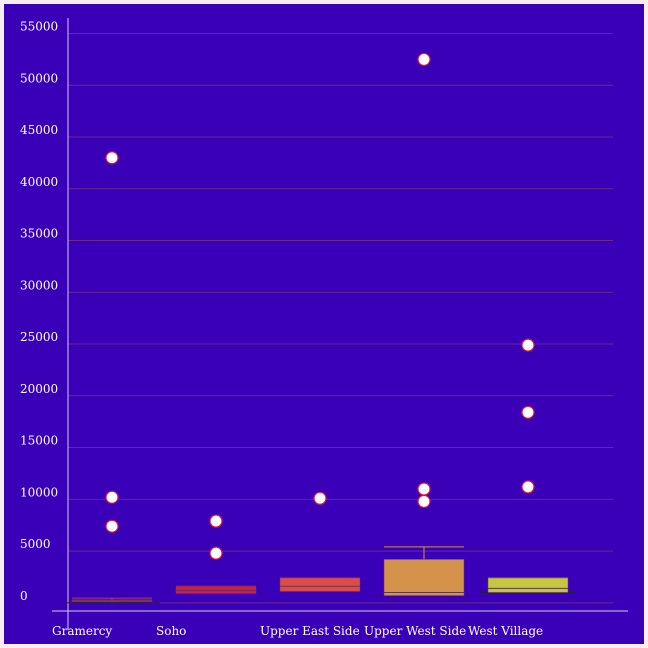 Image resolution: width=648 pixels, height=648 pixels. I want to click on x-tick-label: Soho, so click(171, 631).